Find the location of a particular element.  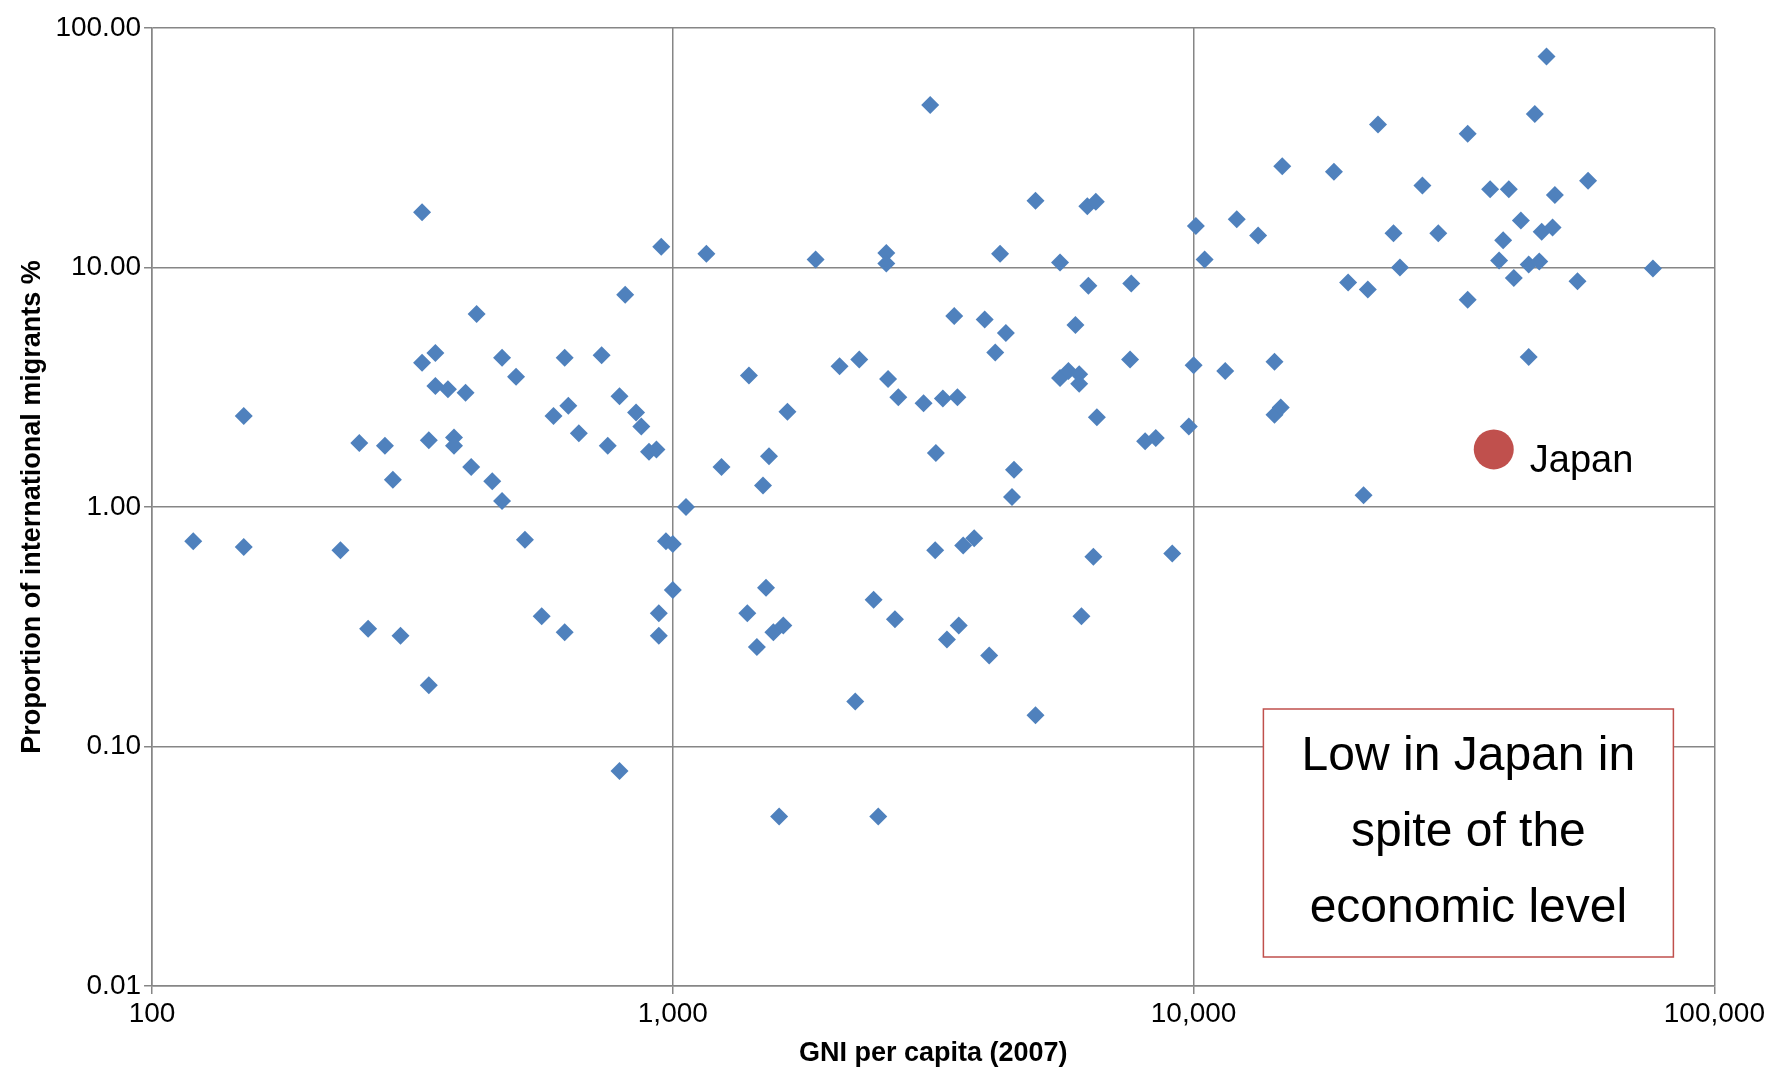

x-tick-label: 100,000 is located at coordinates (1714, 1012).